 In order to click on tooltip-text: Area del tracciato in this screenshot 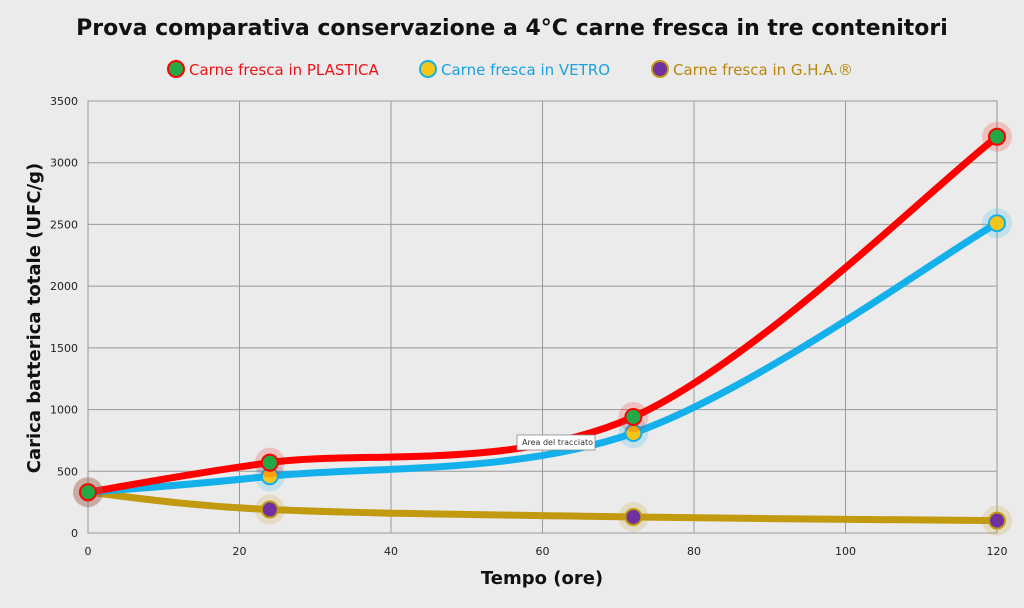, I will do `click(557, 442)`.